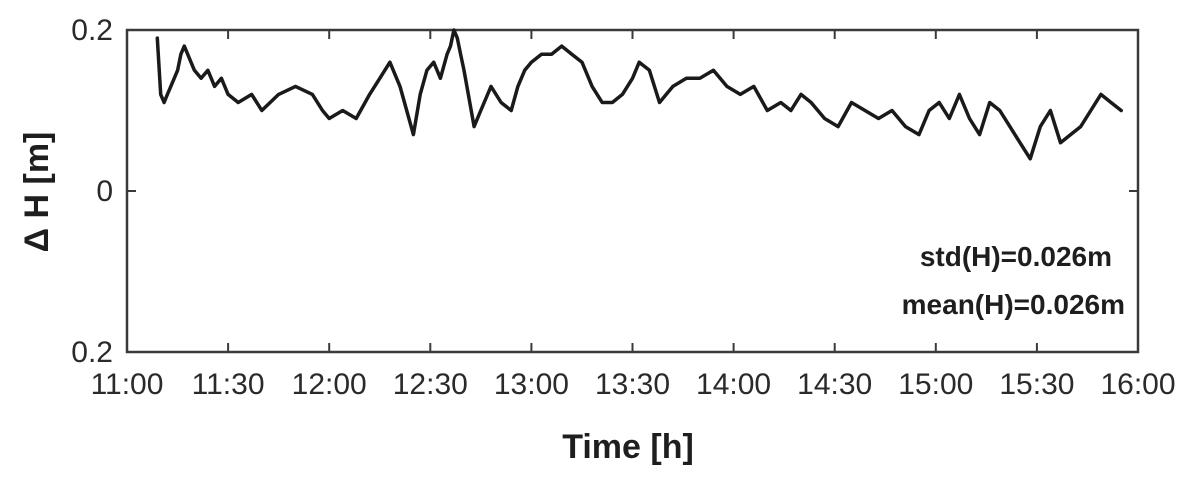 This screenshot has width=1199, height=484. What do you see at coordinates (1036, 384) in the screenshot?
I see `x-tick-label: 15:30` at bounding box center [1036, 384].